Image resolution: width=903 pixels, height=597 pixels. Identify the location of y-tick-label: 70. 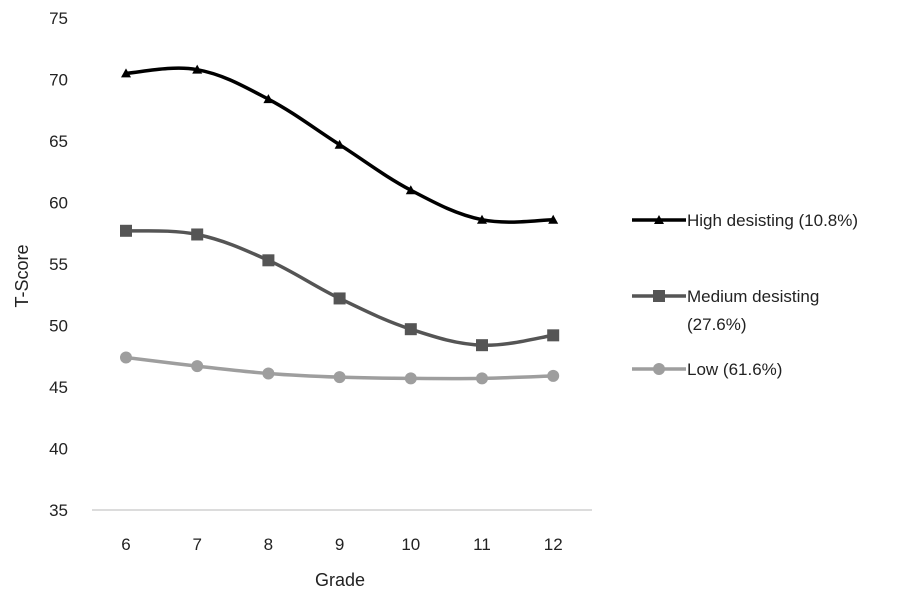
(58, 80).